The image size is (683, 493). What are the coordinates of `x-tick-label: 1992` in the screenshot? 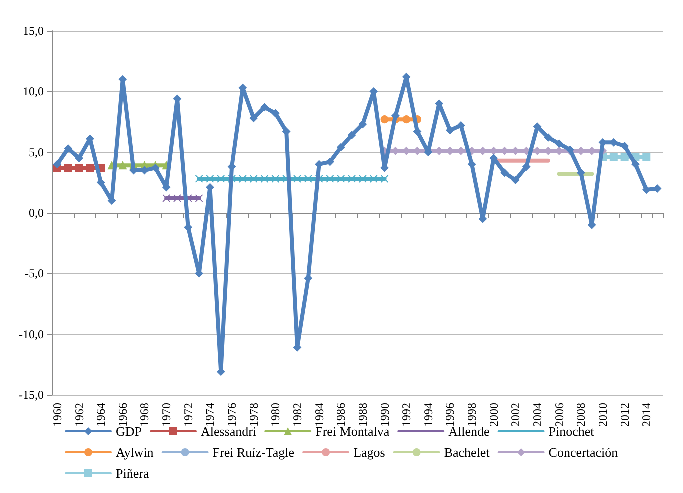 It's located at (407, 415).